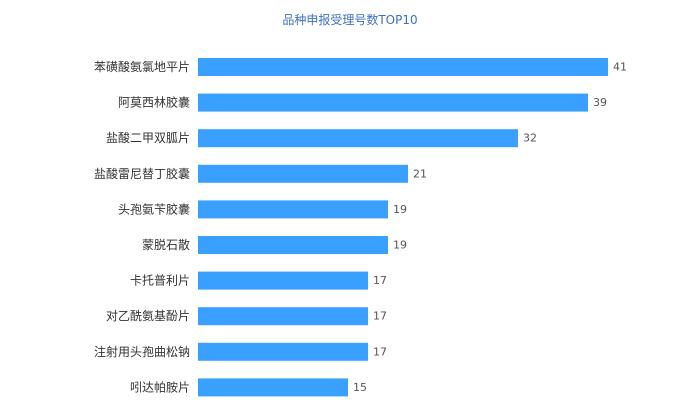 This screenshot has width=700, height=400. Describe the element at coordinates (620, 67) in the screenshot. I see `value-label: 41` at that location.